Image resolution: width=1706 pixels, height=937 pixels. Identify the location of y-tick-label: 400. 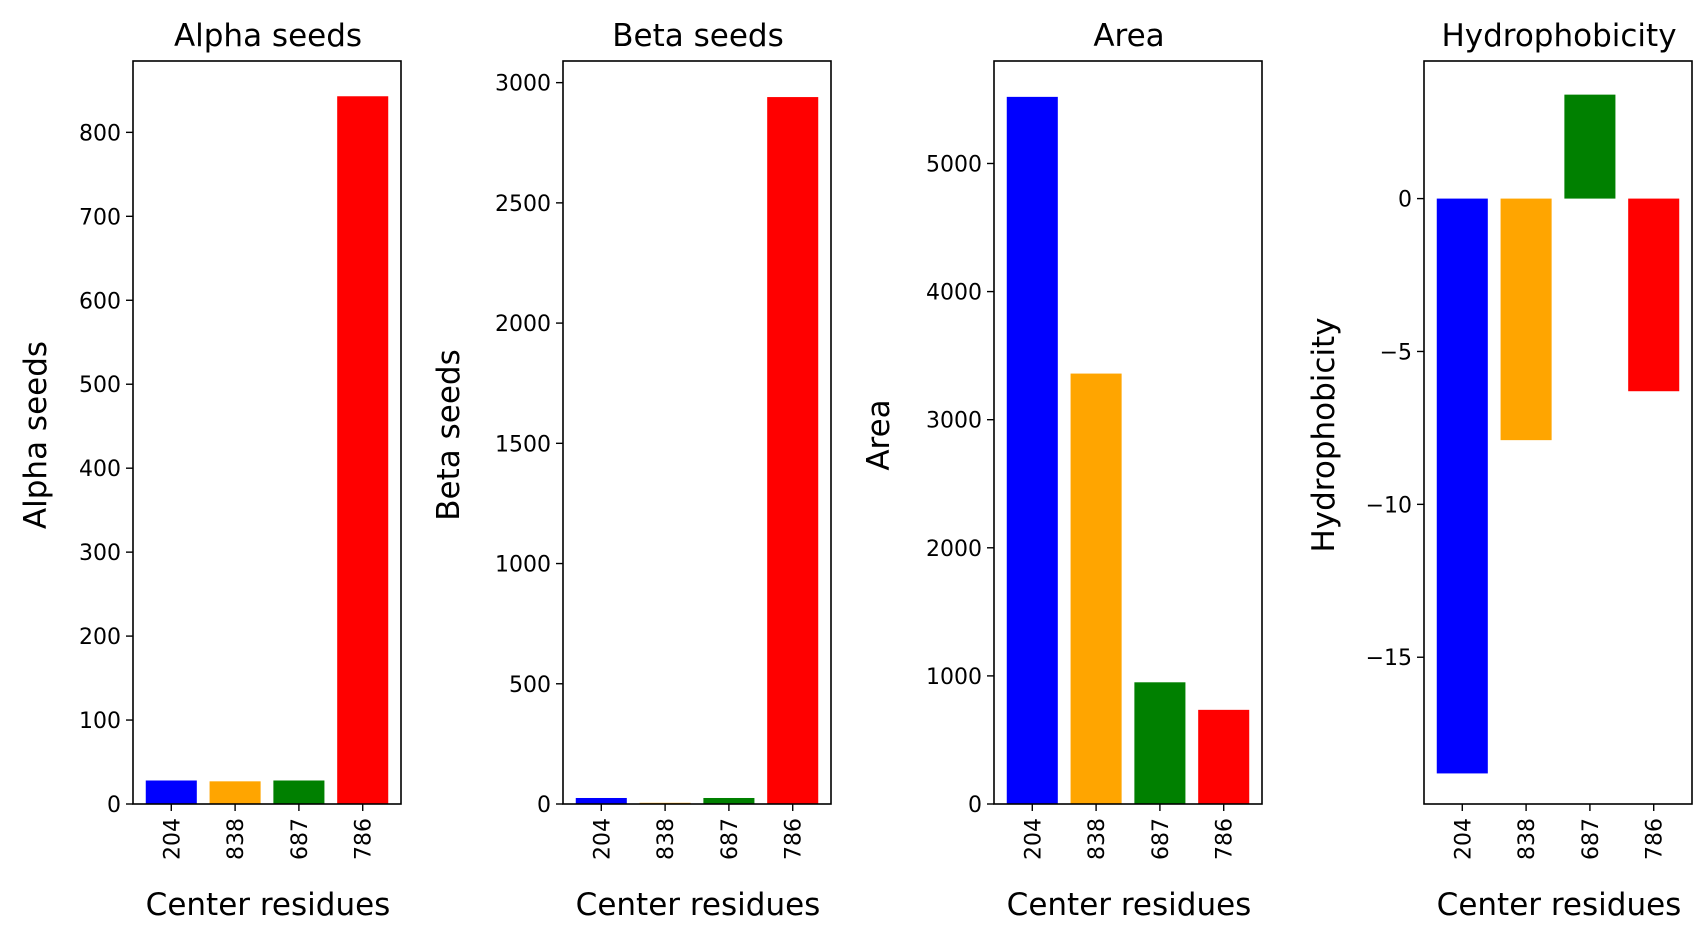
(100, 469).